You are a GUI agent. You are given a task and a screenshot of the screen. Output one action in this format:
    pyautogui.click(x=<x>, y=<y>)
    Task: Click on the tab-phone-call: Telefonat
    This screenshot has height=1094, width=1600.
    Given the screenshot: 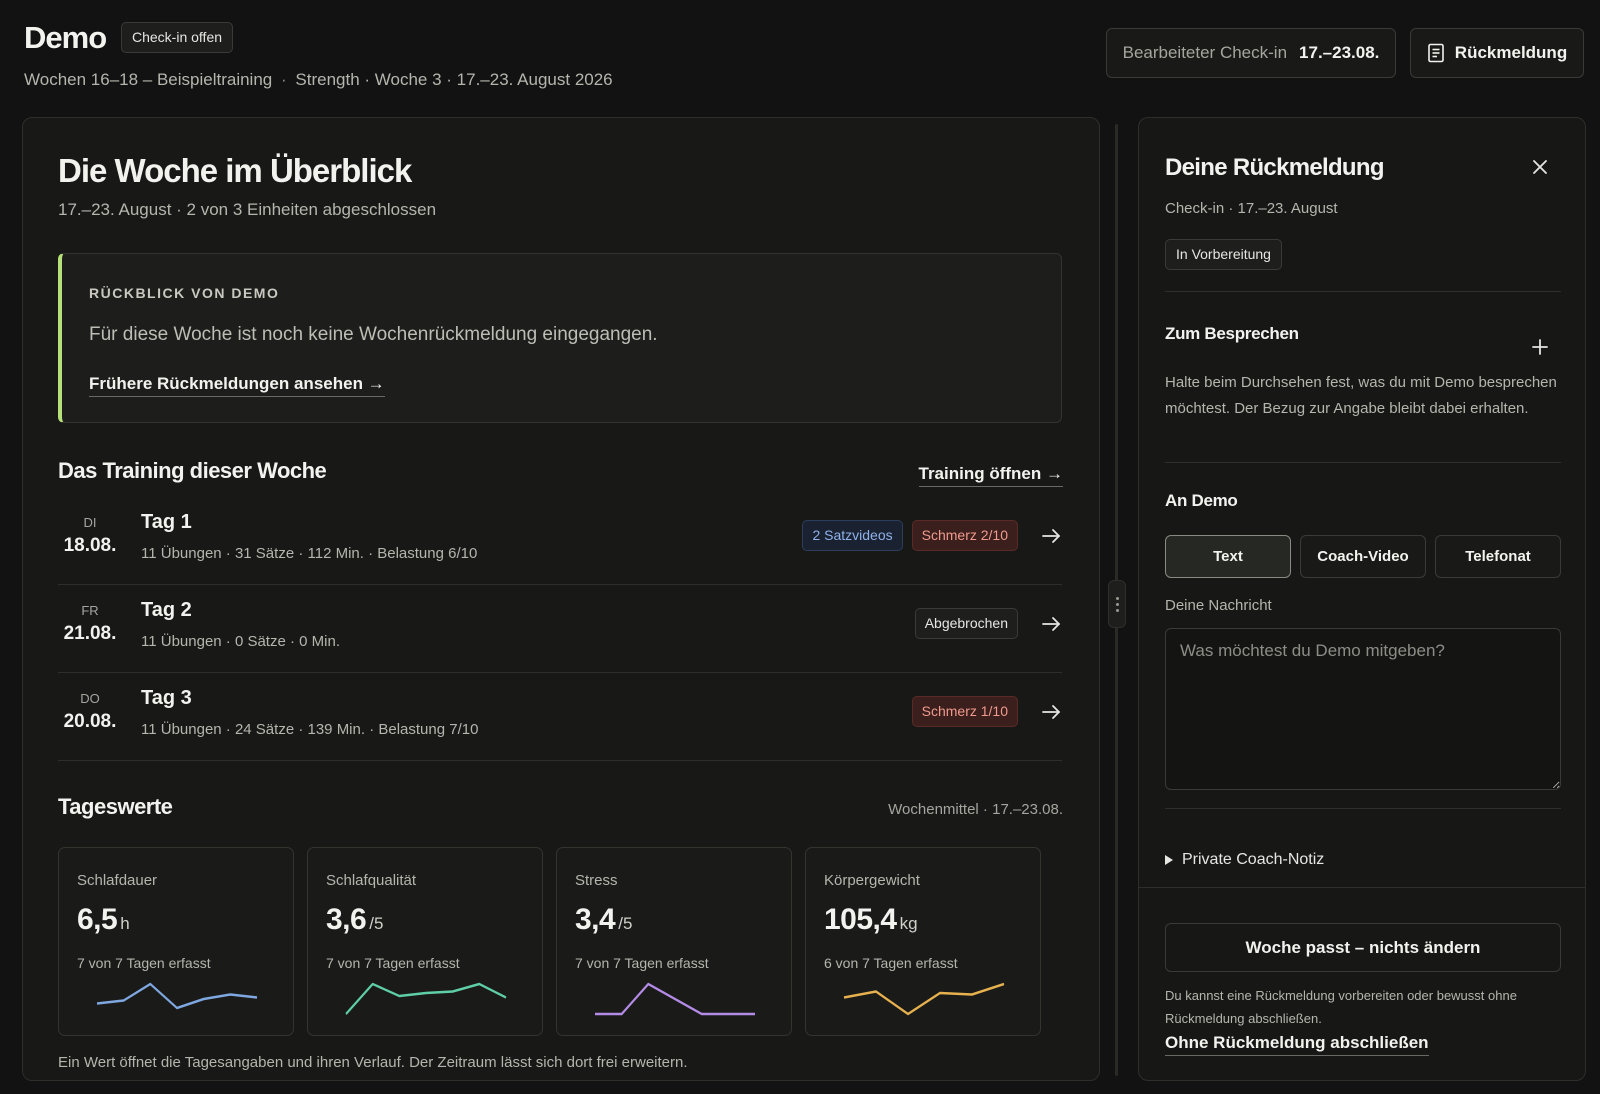 What is the action you would take?
    pyautogui.click(x=1498, y=556)
    